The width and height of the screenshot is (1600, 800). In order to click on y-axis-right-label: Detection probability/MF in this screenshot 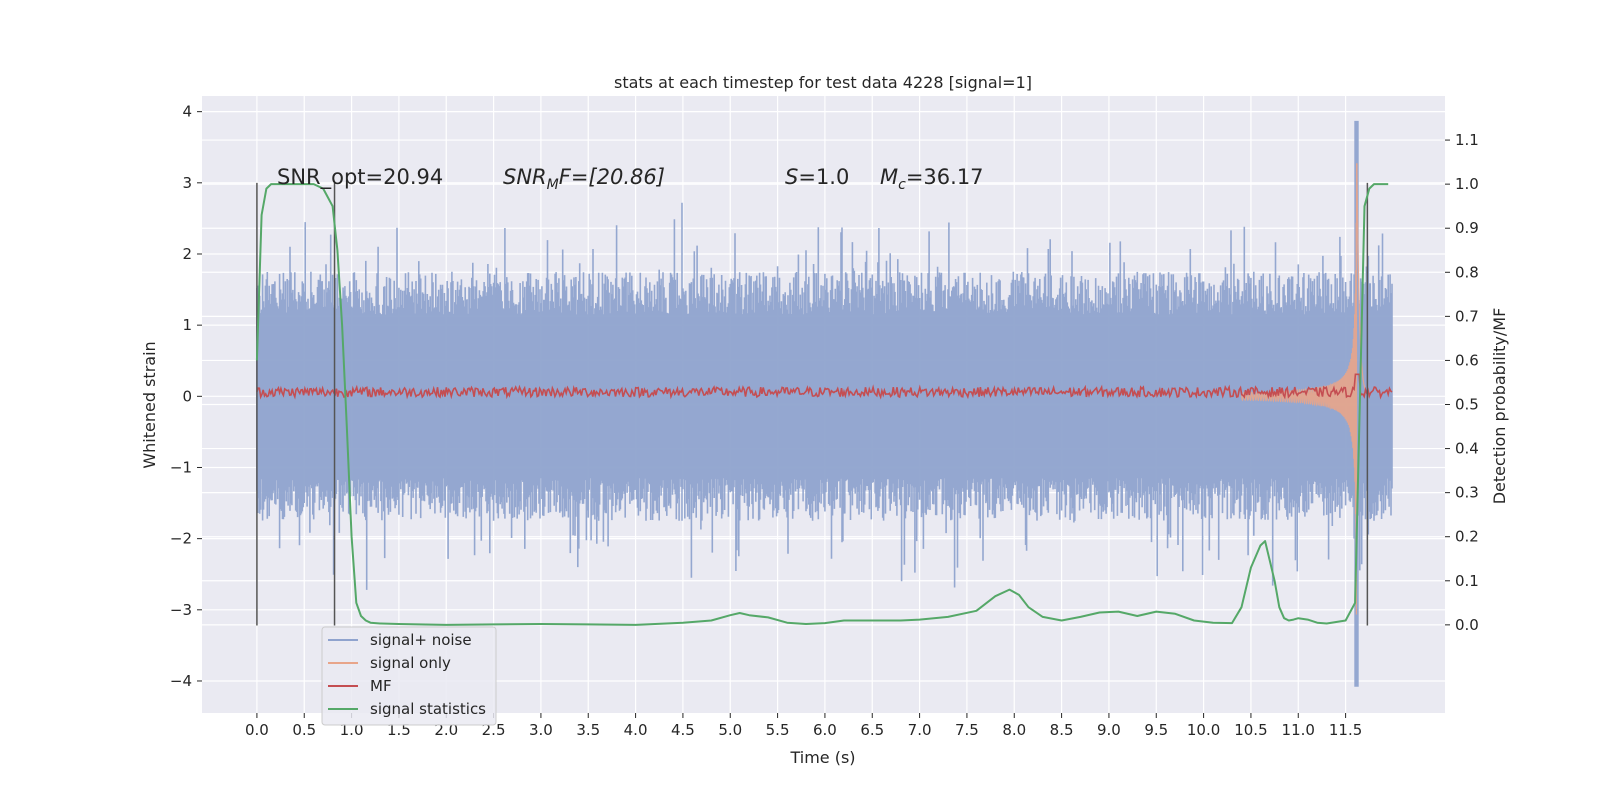, I will do `click(1499, 406)`.